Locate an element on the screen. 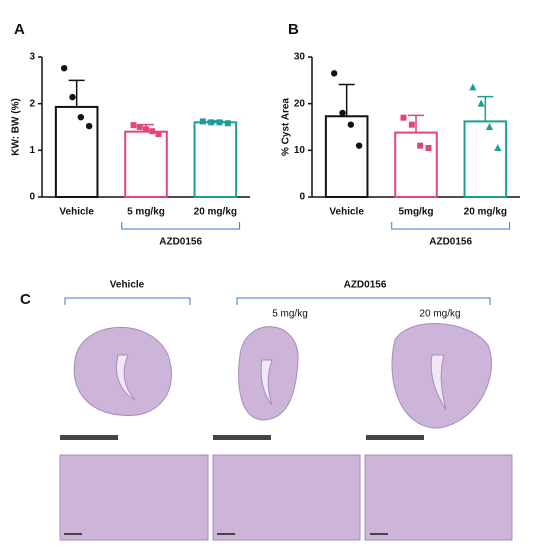 Image resolution: width=537 pixels, height=555 pixels. panel-label: C is located at coordinates (25, 299).